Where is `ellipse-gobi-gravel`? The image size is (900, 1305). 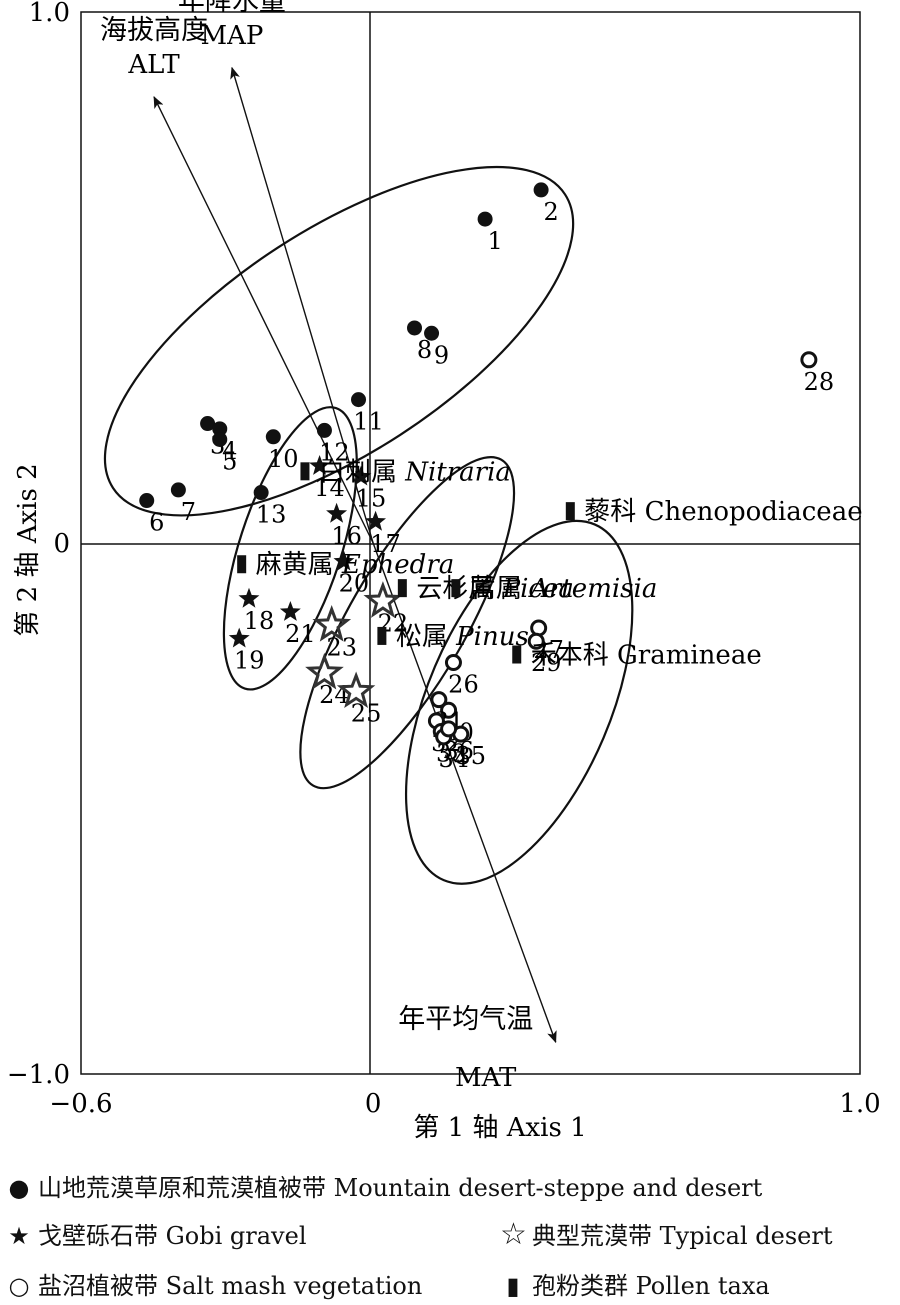 ellipse-gobi-gravel is located at coordinates (290, 548).